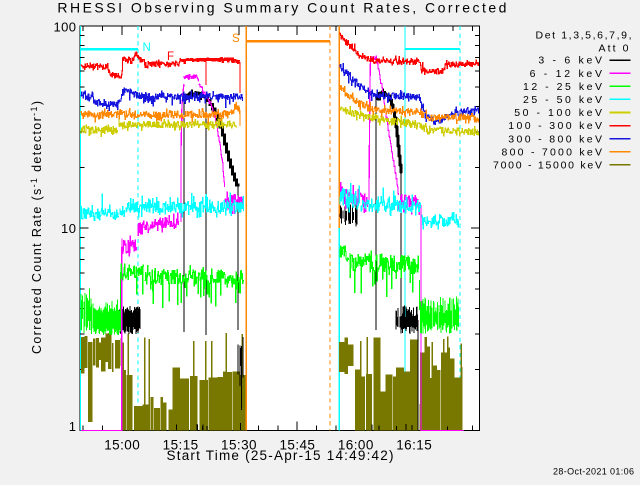 This screenshot has width=640, height=485. What do you see at coordinates (566, 74) in the screenshot?
I see `svg-text: 6 - 12 keV` at bounding box center [566, 74].